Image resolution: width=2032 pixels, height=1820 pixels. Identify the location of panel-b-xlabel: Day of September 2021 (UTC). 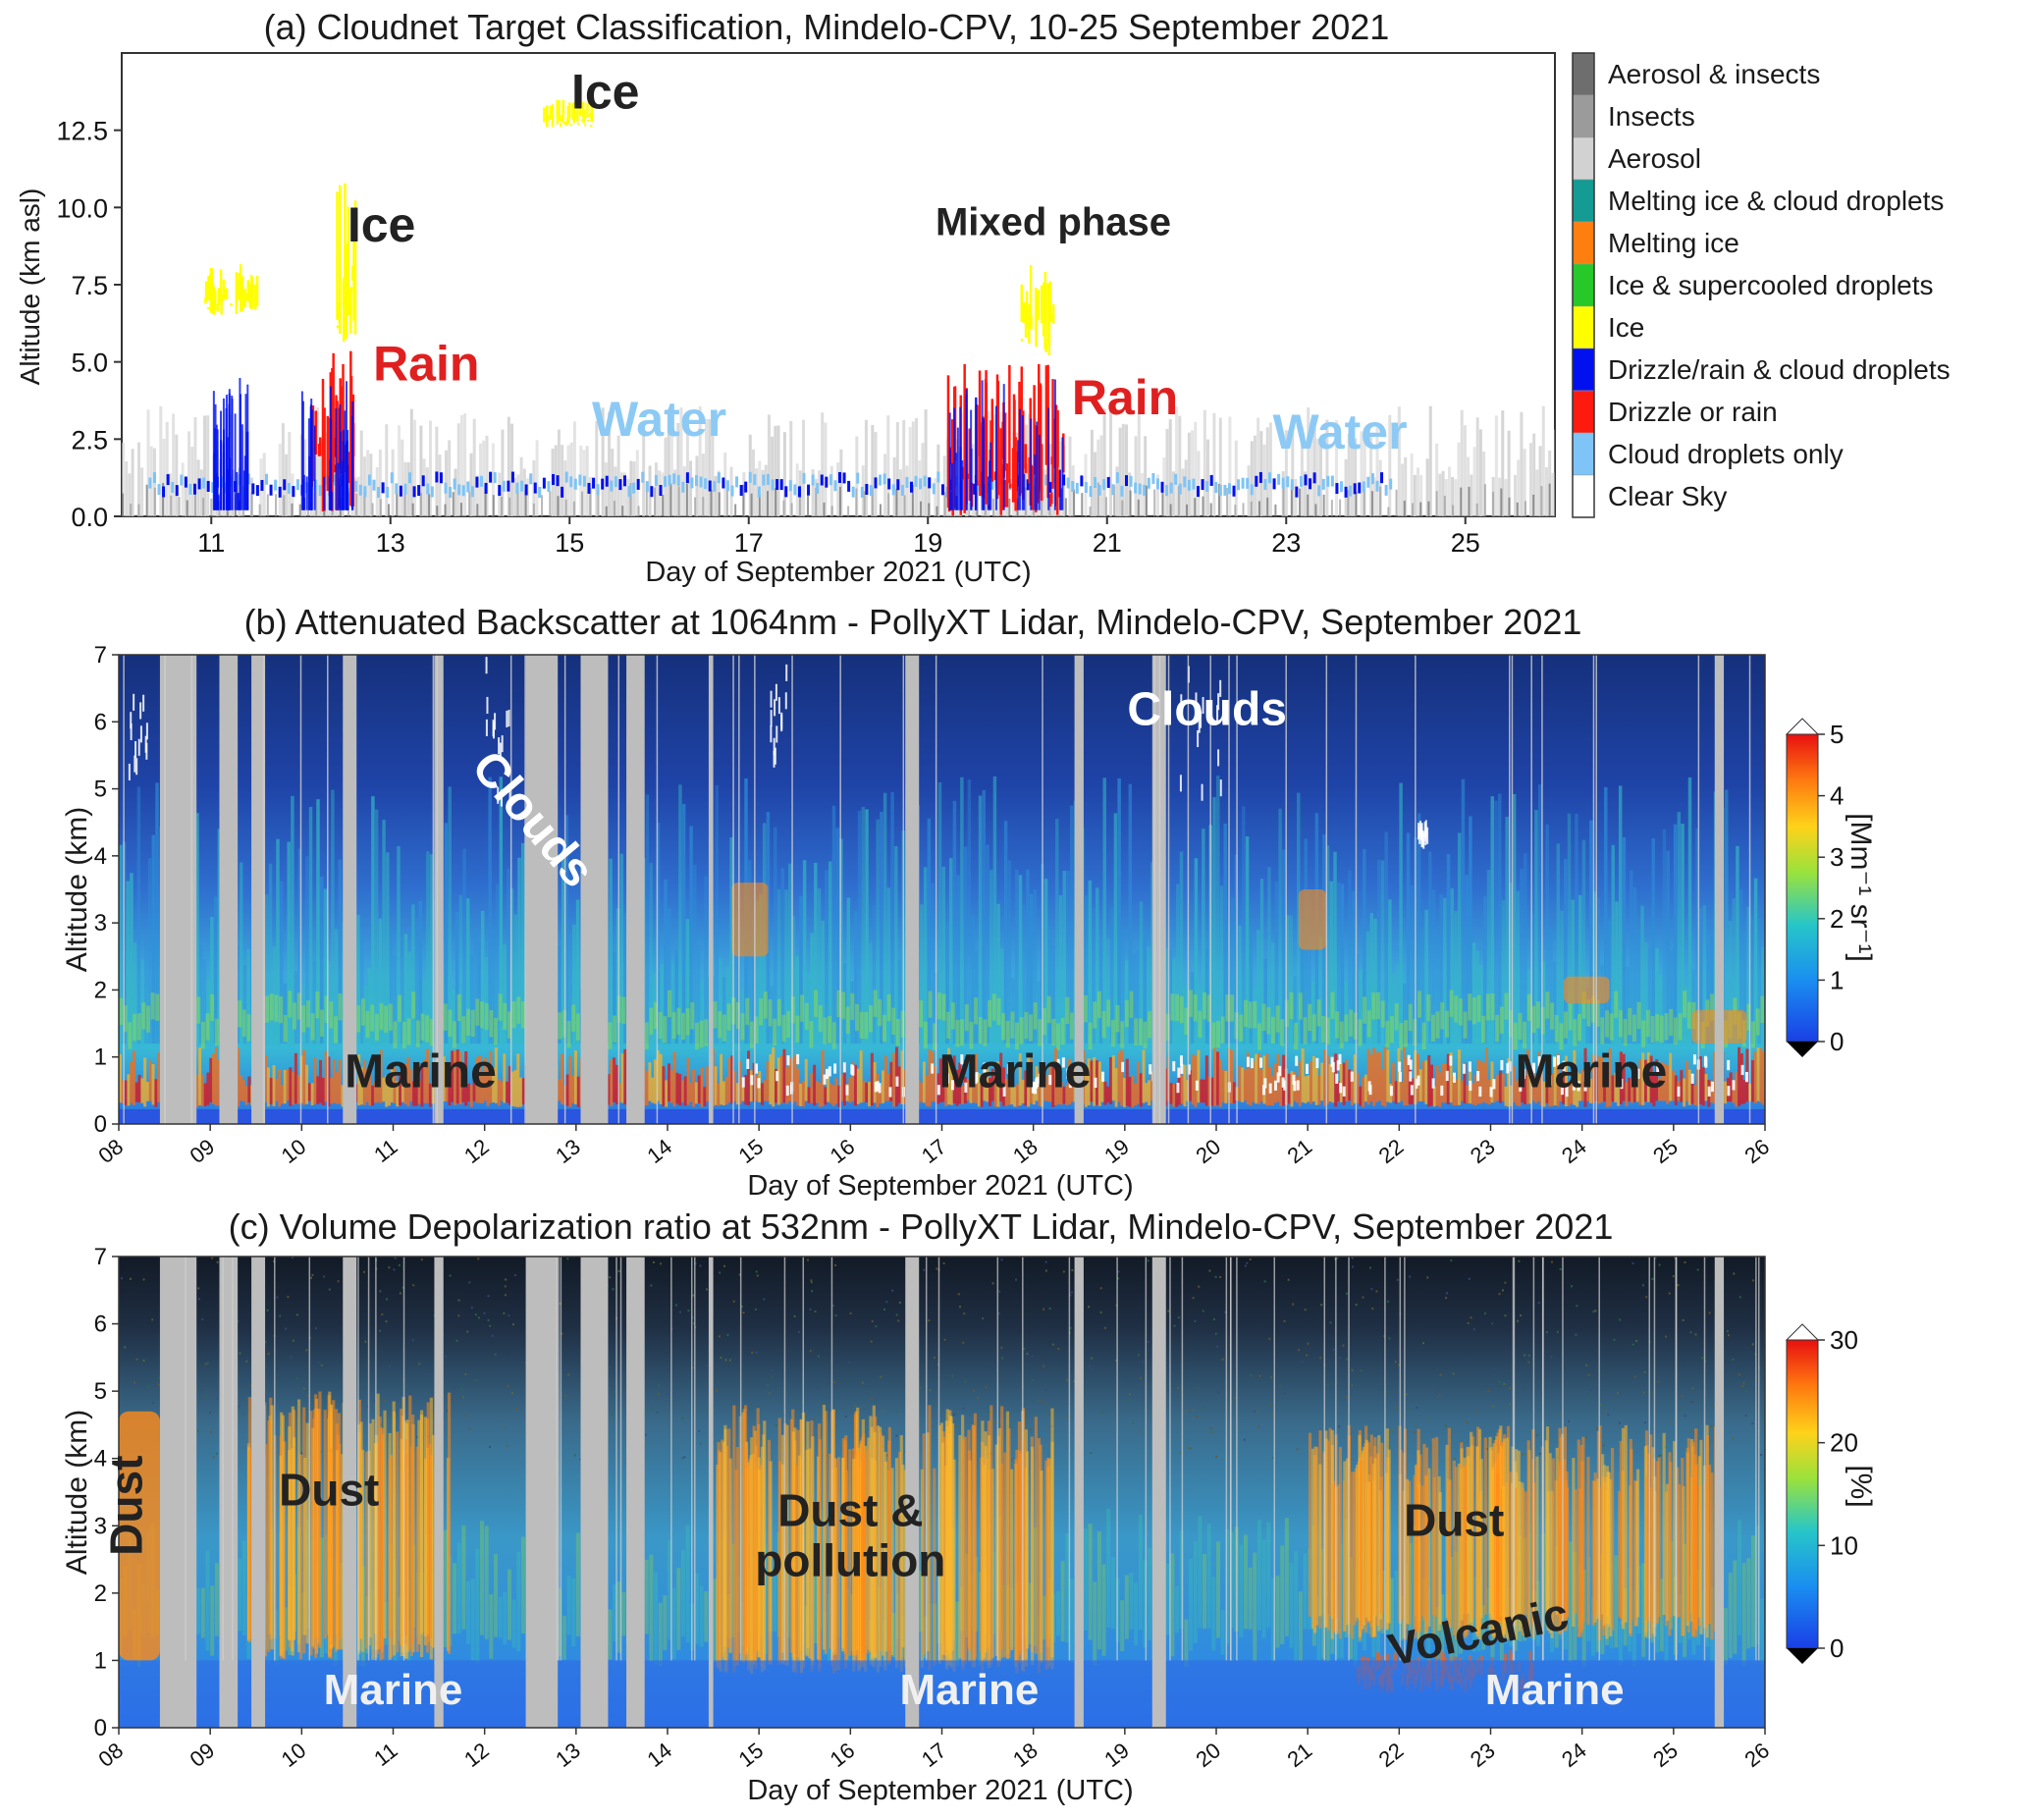
(940, 1186).